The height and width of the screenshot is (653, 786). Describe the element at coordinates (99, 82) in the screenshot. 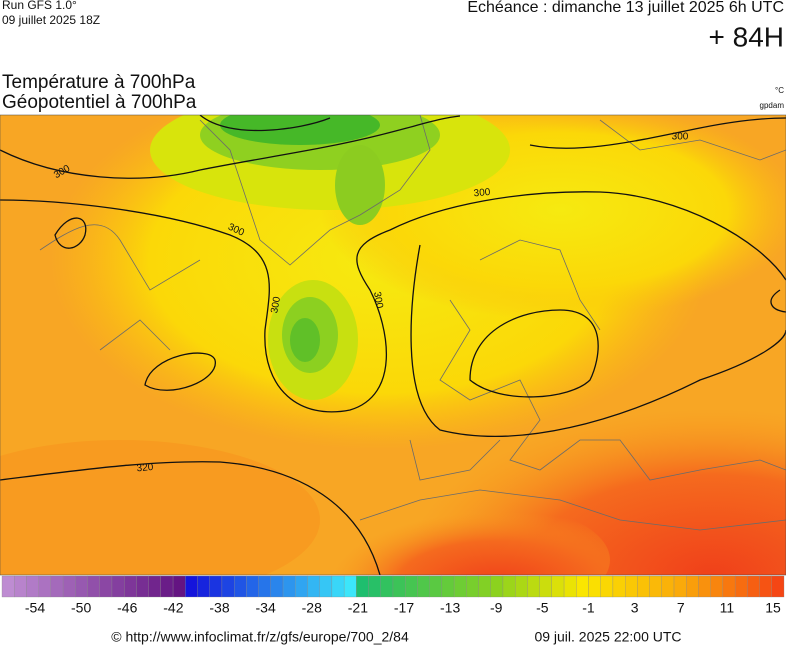

I see `title-temperature: Température à 700hPa` at that location.